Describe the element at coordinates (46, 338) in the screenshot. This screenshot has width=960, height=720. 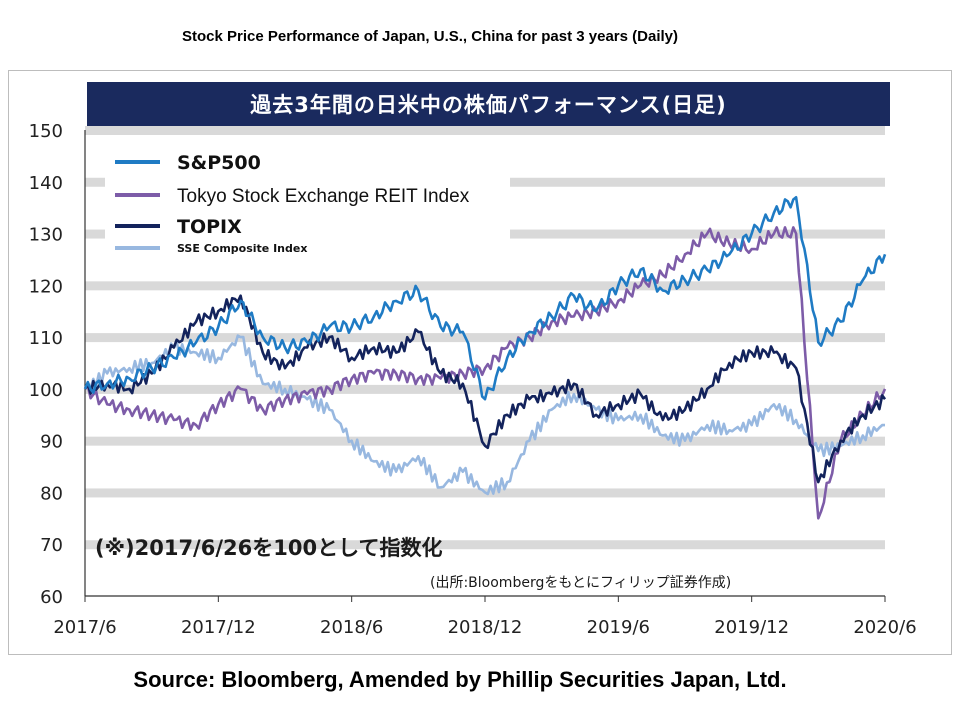
I see `y-tick-label: 110` at that location.